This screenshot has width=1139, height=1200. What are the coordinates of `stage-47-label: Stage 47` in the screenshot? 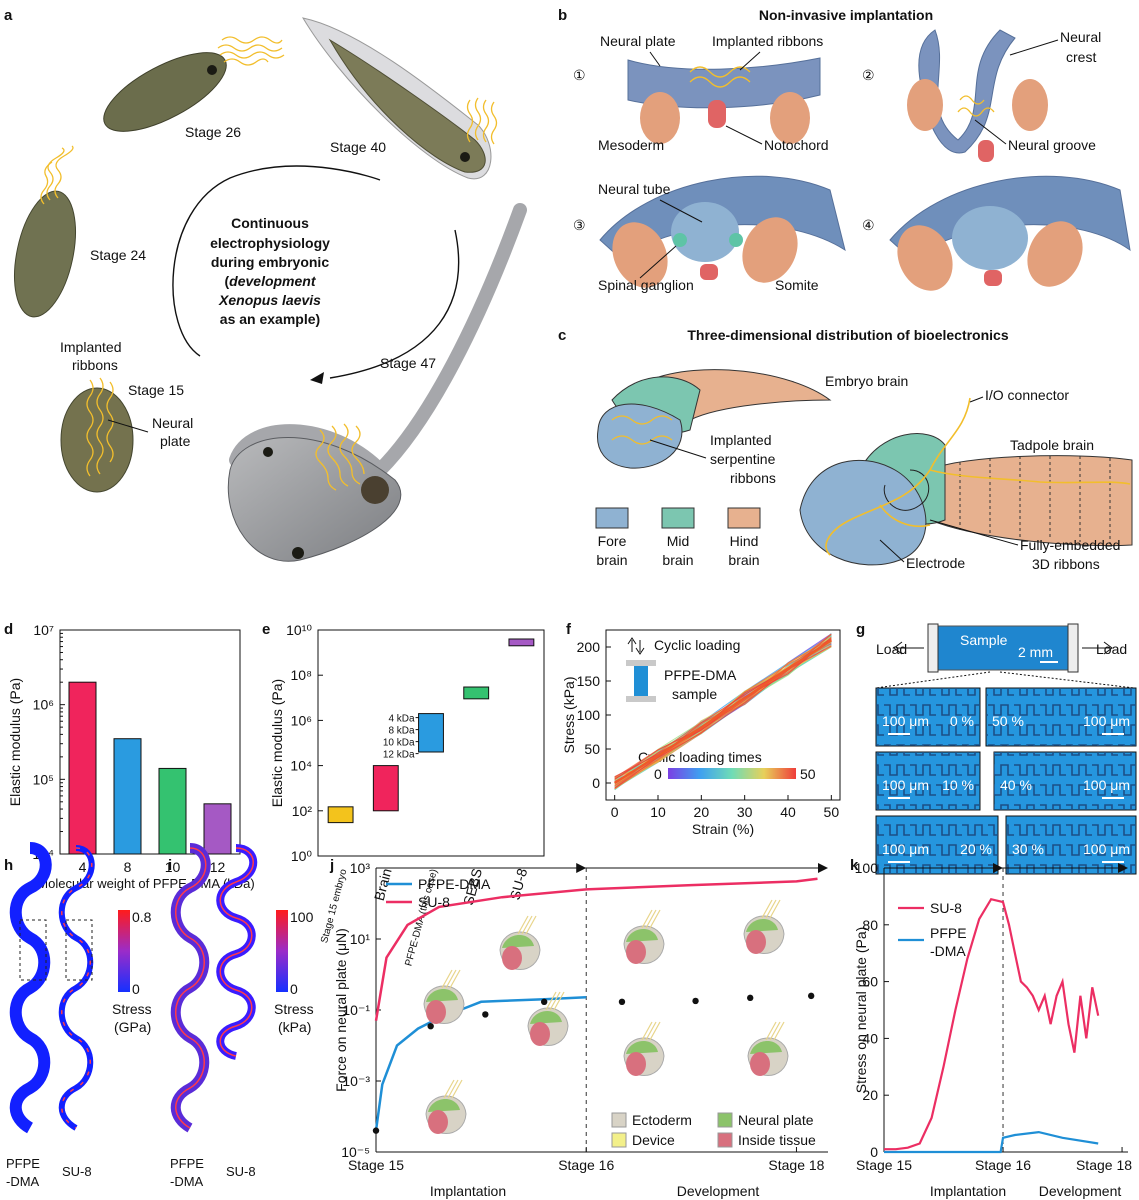 It's located at (408, 363).